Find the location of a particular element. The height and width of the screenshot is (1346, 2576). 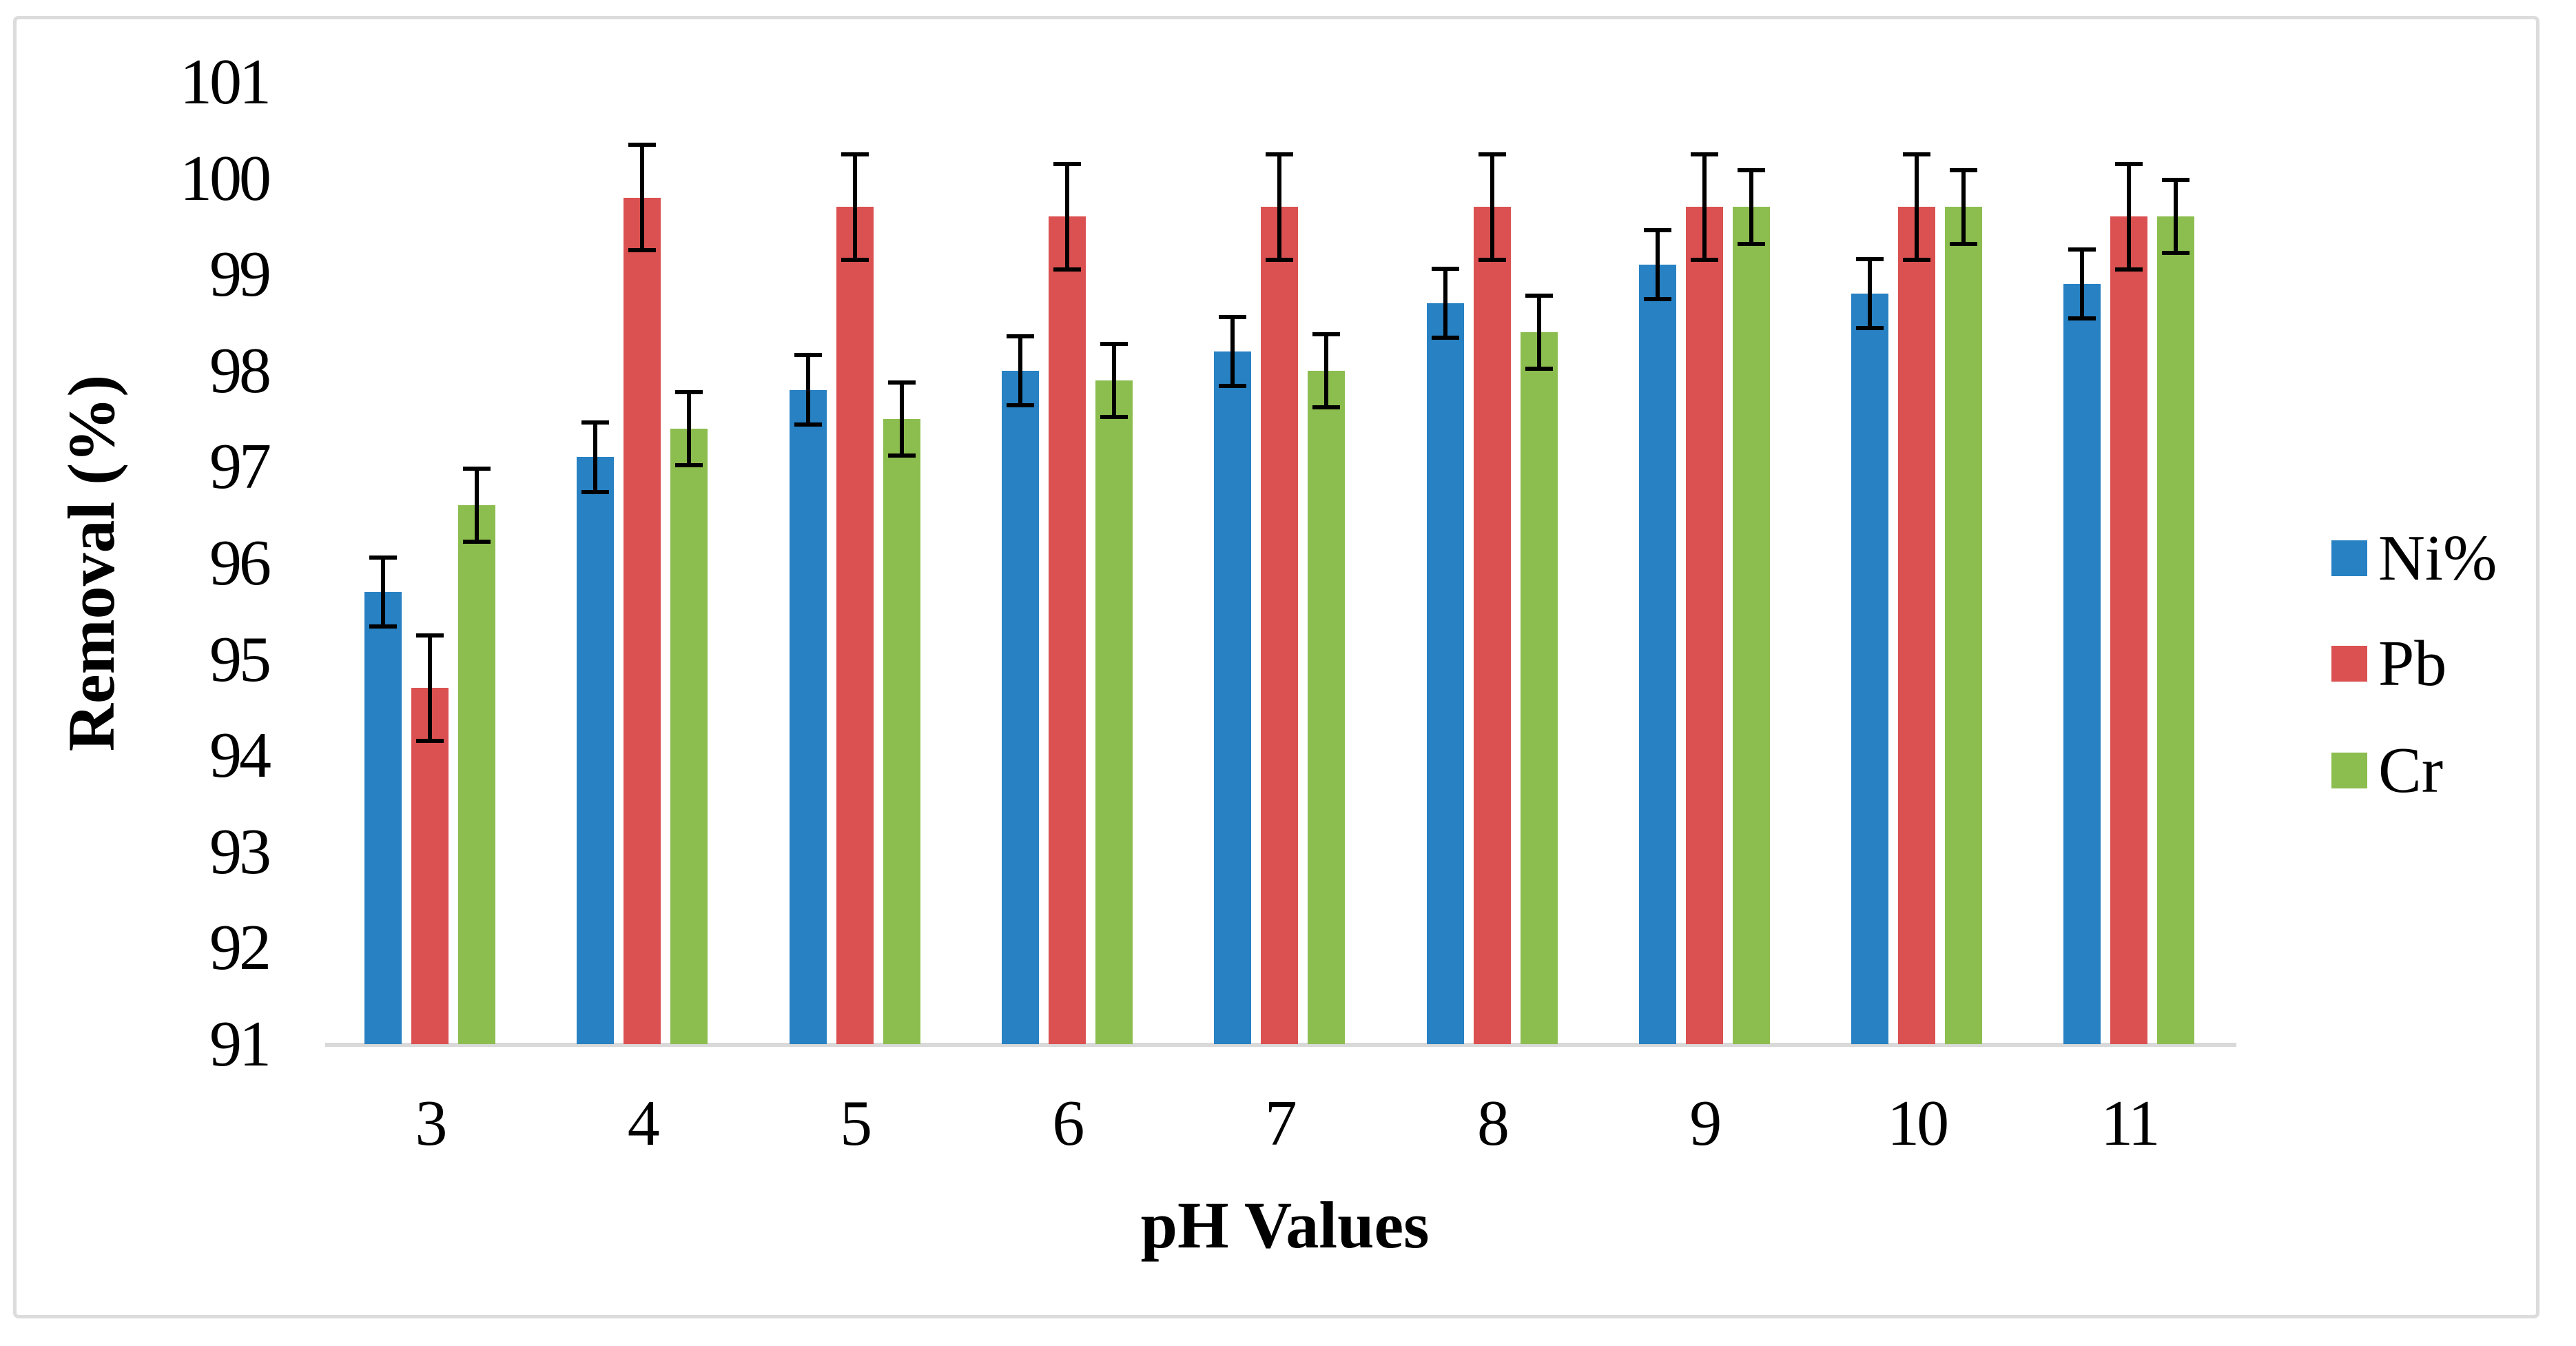

error-bar-Cr-ph8-line is located at coordinates (1538, 332).